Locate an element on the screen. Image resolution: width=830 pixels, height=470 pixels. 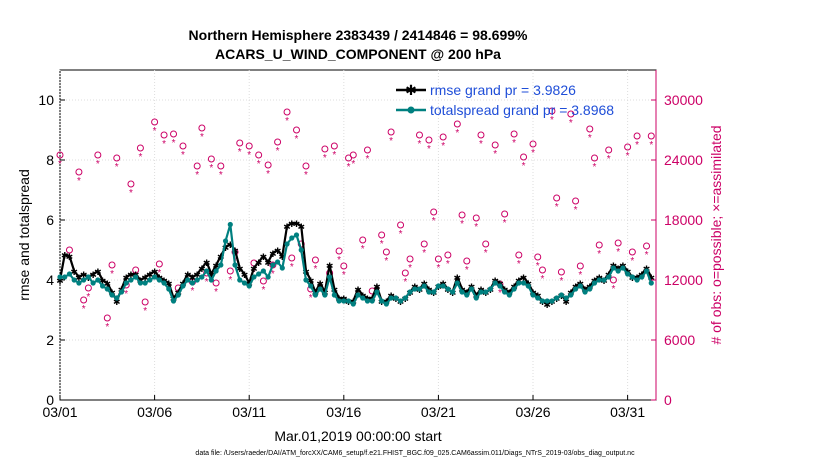
y-right-tick-label: 12000 is located at coordinates (683, 280).